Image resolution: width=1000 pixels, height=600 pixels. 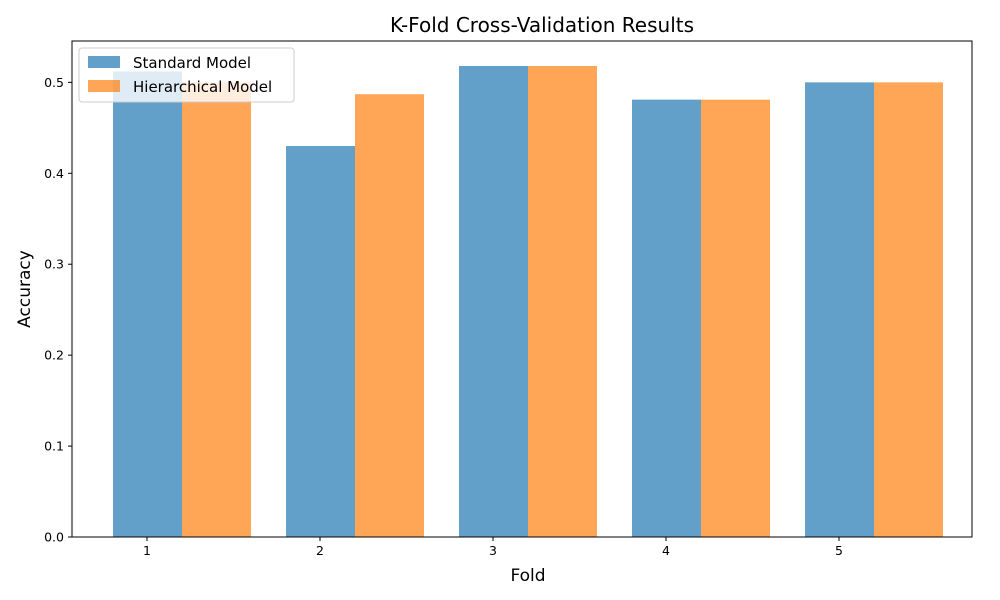 I want to click on y-tick-label: 0.3, so click(x=54, y=264).